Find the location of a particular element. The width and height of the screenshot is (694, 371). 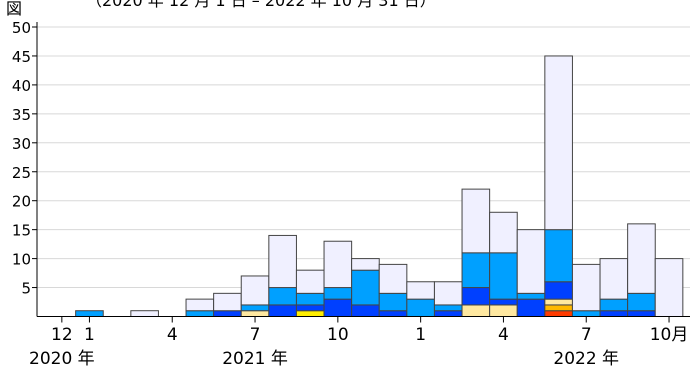

year-label: 2021 年 is located at coordinates (255, 359).